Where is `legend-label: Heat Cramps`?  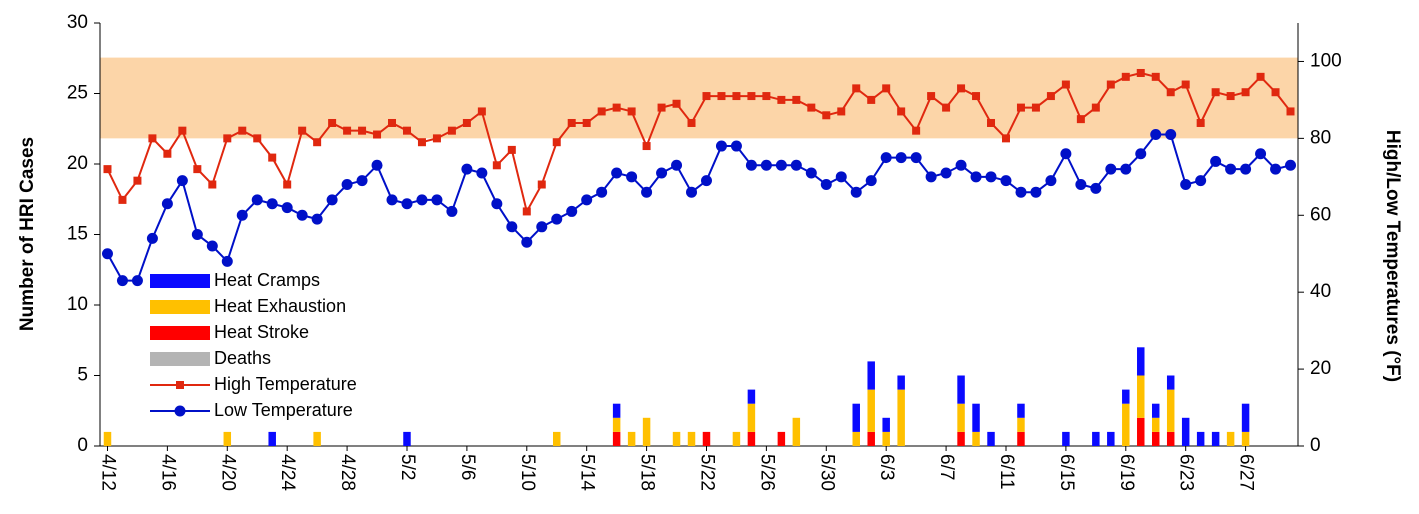
legend-label: Heat Cramps is located at coordinates (267, 280).